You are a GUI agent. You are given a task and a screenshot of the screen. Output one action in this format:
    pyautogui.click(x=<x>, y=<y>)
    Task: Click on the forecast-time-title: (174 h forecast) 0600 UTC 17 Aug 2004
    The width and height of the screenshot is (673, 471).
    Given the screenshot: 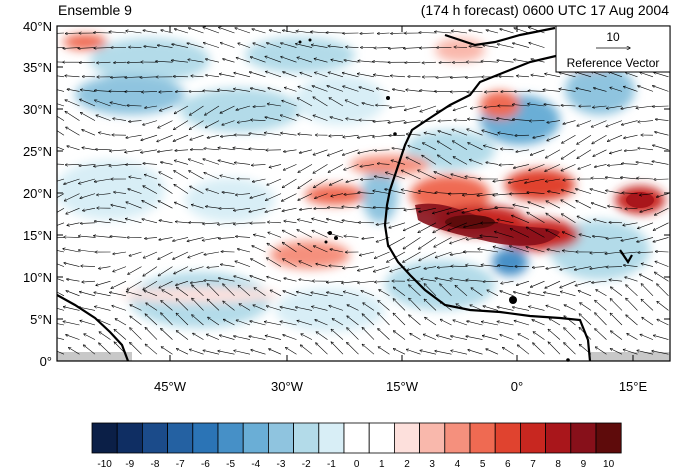 What is the action you would take?
    pyautogui.click(x=544, y=10)
    